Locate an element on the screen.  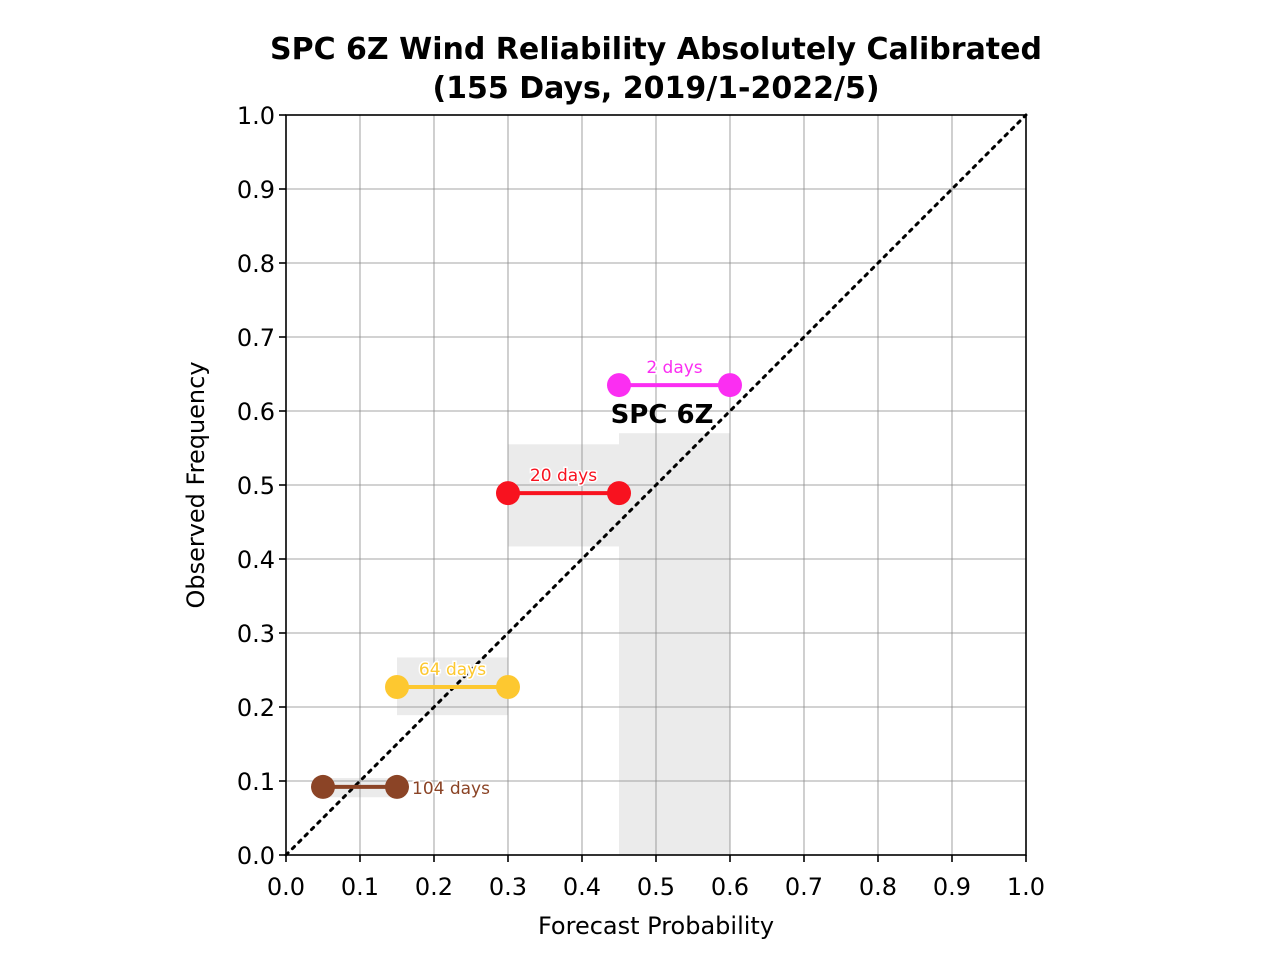
y-tick-label: 0.5 is located at coordinates (256, 486).